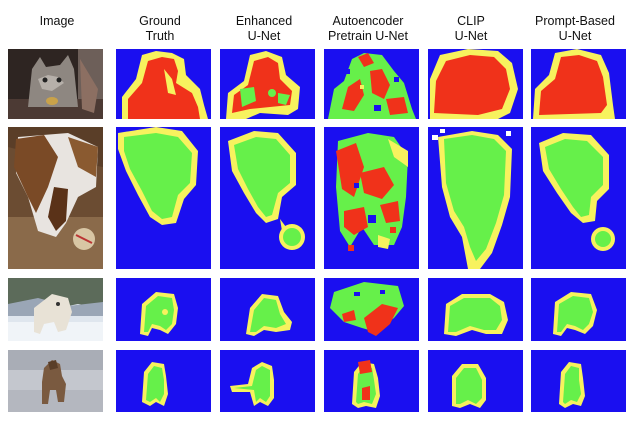  What do you see at coordinates (371, 84) in the screenshot?
I see `row1-autoencoder-unet-mask` at bounding box center [371, 84].